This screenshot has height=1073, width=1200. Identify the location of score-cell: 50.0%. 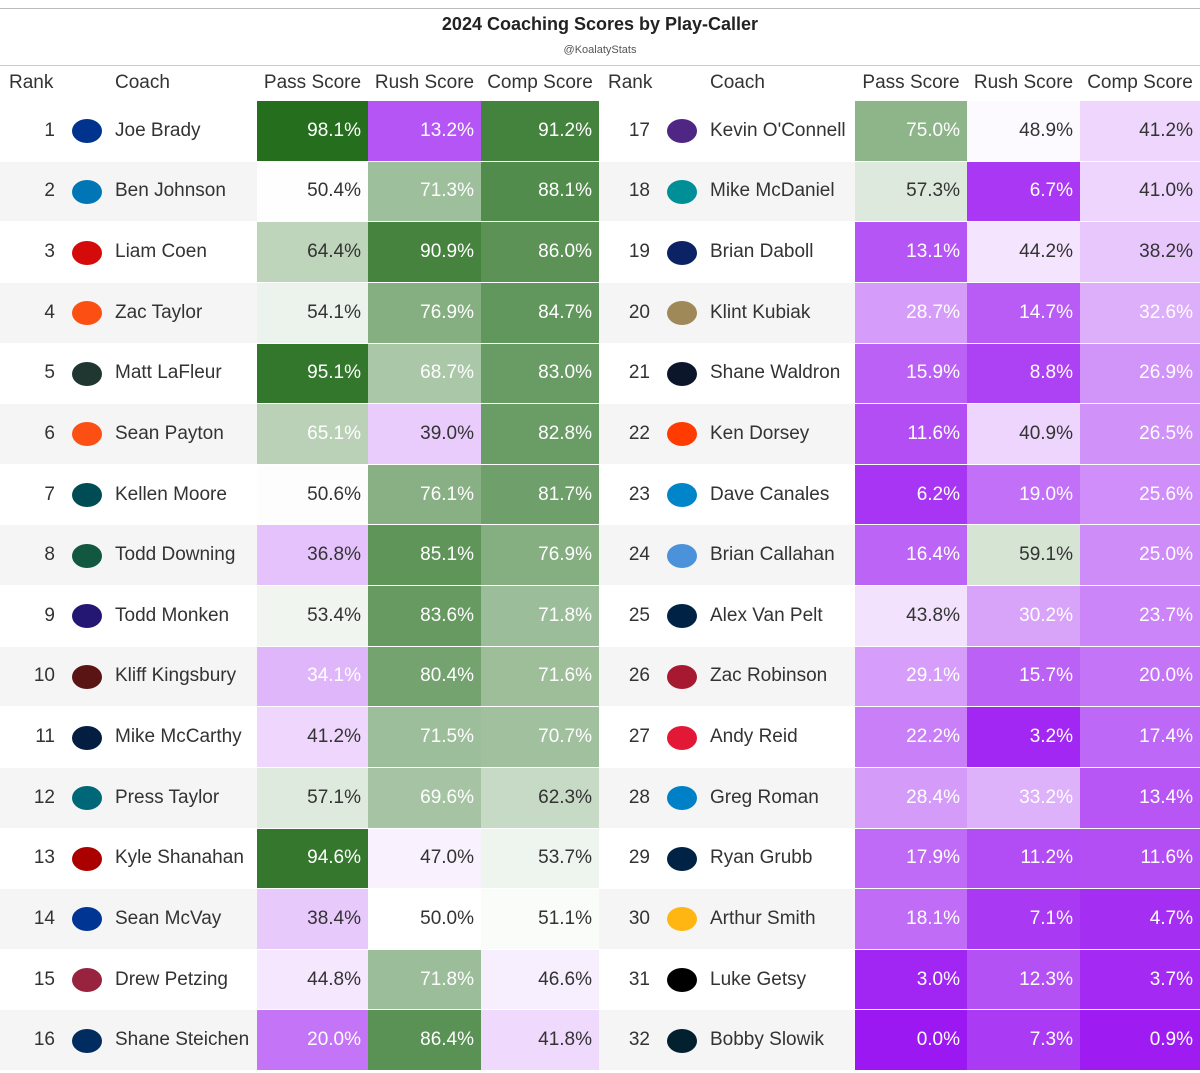
(424, 919).